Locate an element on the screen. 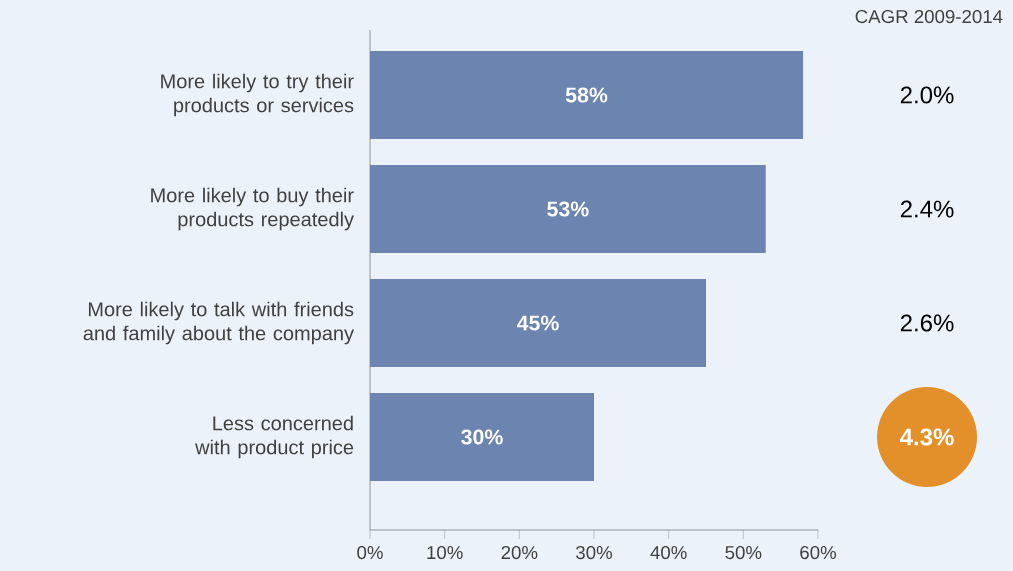 The height and width of the screenshot is (571, 1013). x-tick-label: 30% is located at coordinates (594, 552).